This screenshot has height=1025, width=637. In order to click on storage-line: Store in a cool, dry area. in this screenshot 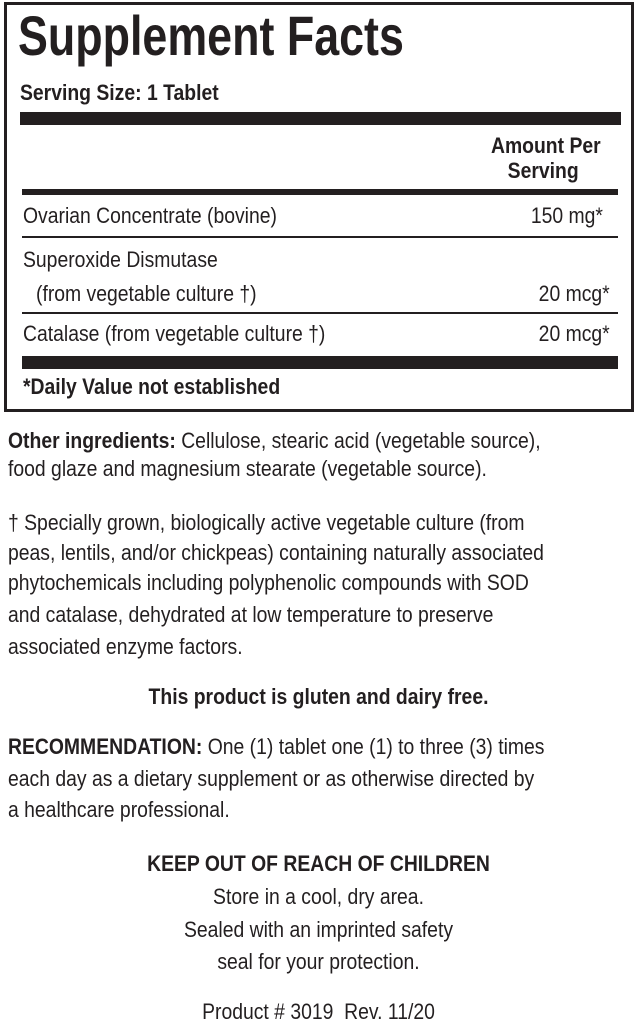, I will do `click(318, 896)`.